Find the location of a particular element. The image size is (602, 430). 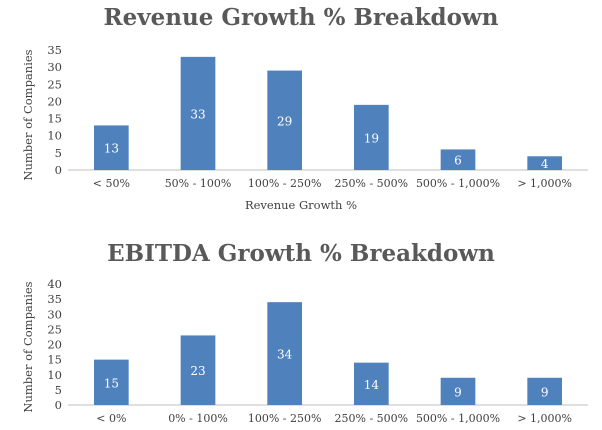

x-tick-label: < 50% is located at coordinates (111, 183).